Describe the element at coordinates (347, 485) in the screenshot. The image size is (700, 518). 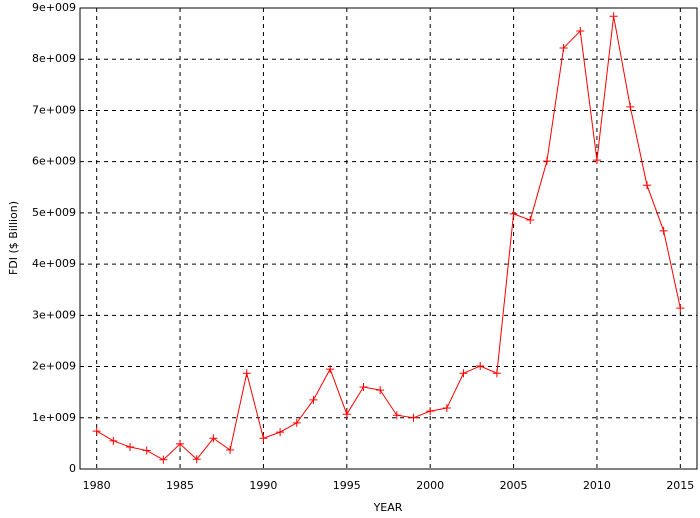
I see `x-tick-label: 1995` at that location.